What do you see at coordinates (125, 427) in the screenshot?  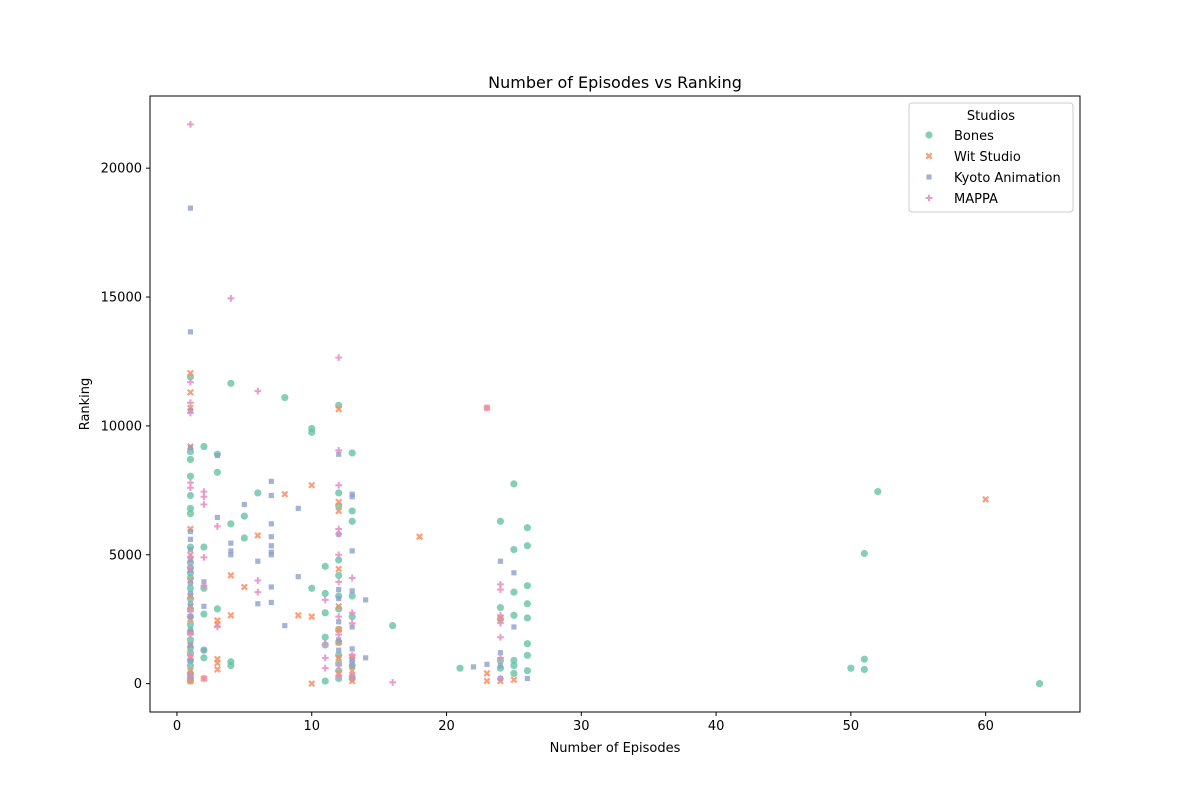 I see `y-axis: 0 5000 10000 15000 20000` at bounding box center [125, 427].